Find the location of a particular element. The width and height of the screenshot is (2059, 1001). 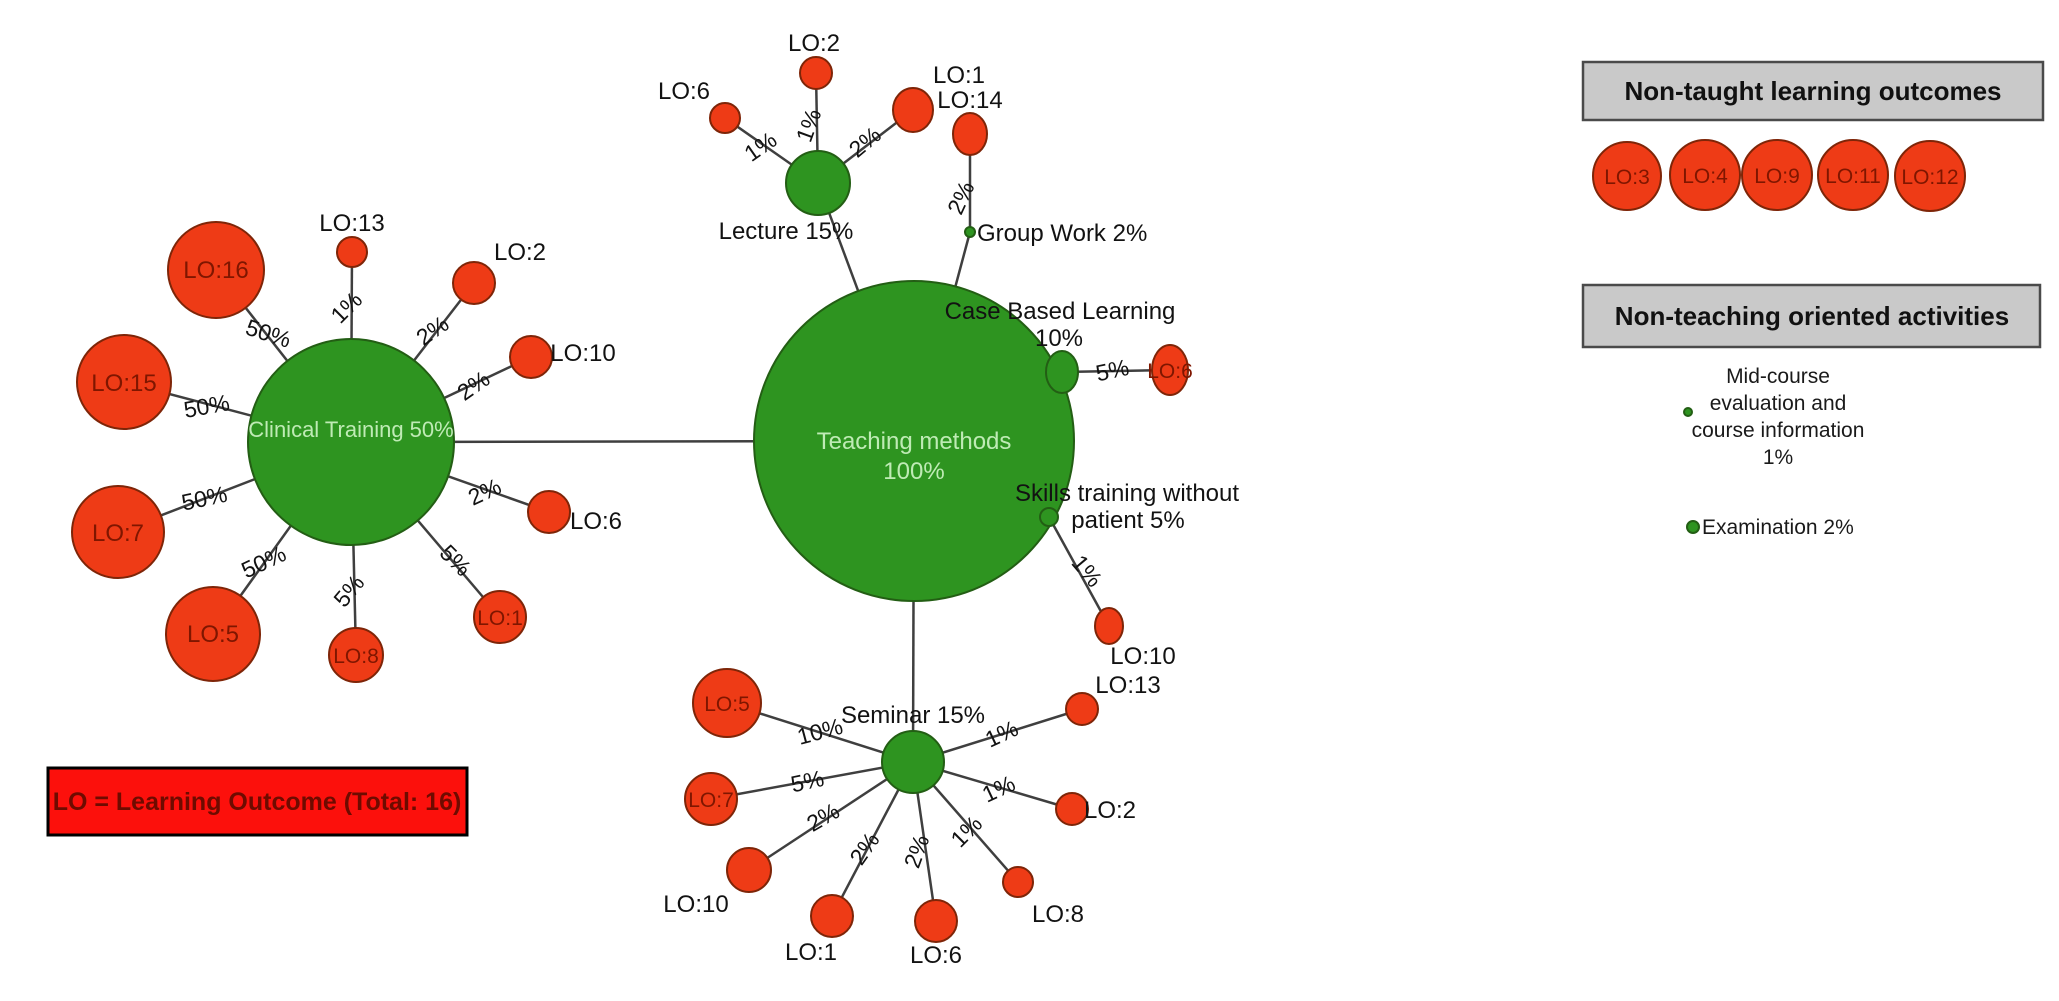

lecture-lo2-node is located at coordinates (816, 73).